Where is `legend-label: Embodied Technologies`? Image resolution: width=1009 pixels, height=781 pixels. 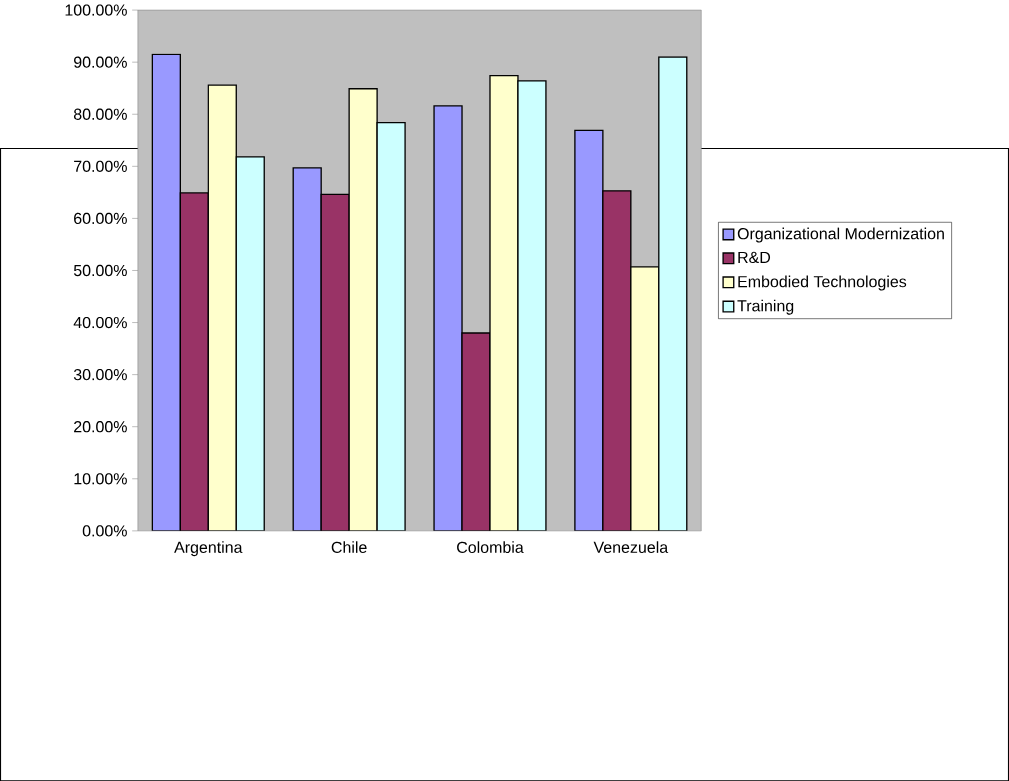 legend-label: Embodied Technologies is located at coordinates (822, 283).